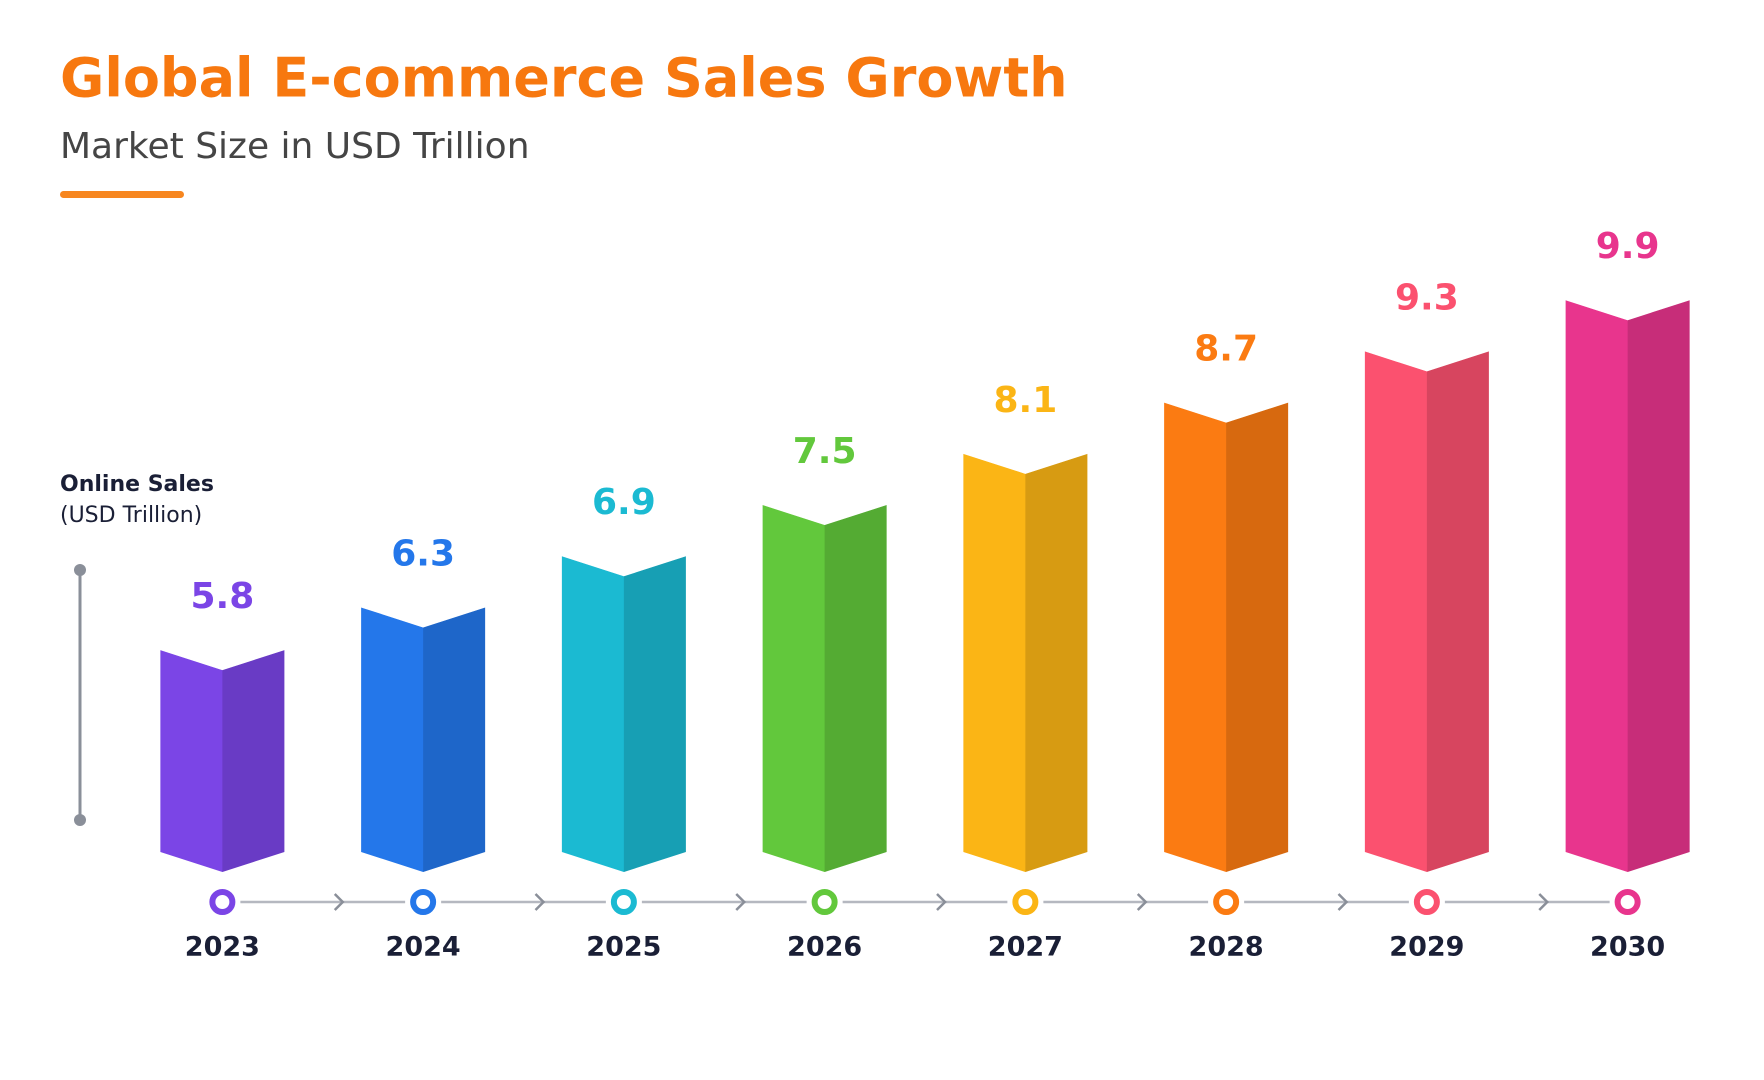  Describe the element at coordinates (222, 596) in the screenshot. I see `value-label: 5.8` at that location.